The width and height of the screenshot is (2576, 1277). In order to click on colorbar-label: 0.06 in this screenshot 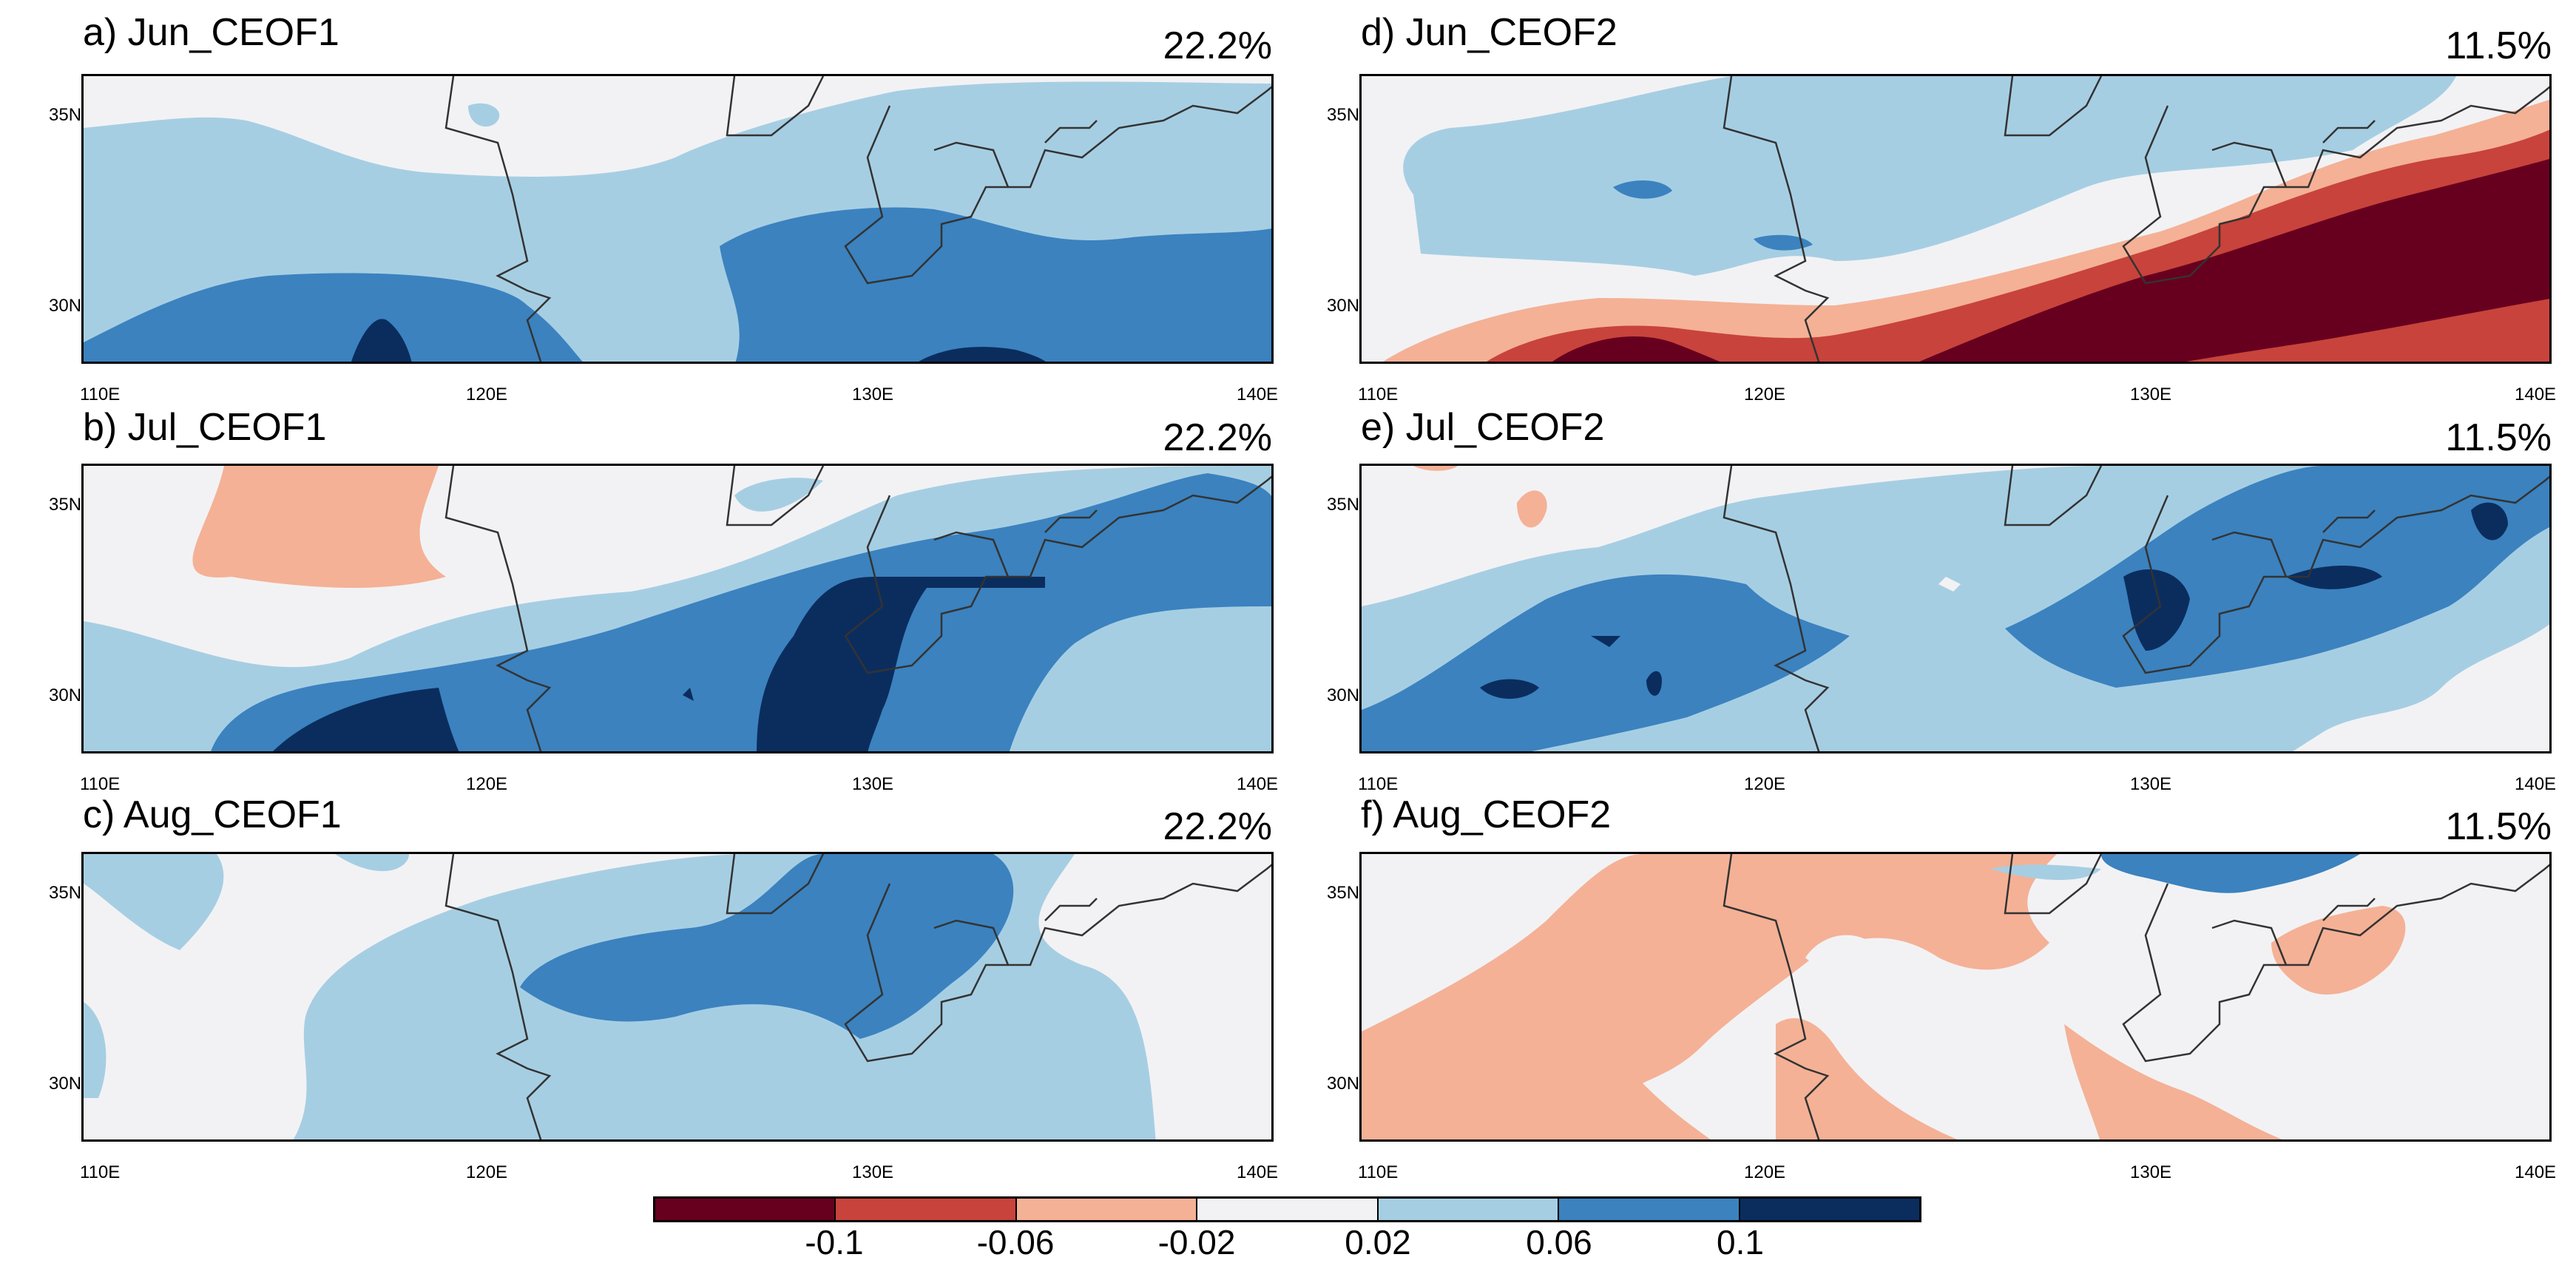, I will do `click(1559, 1242)`.